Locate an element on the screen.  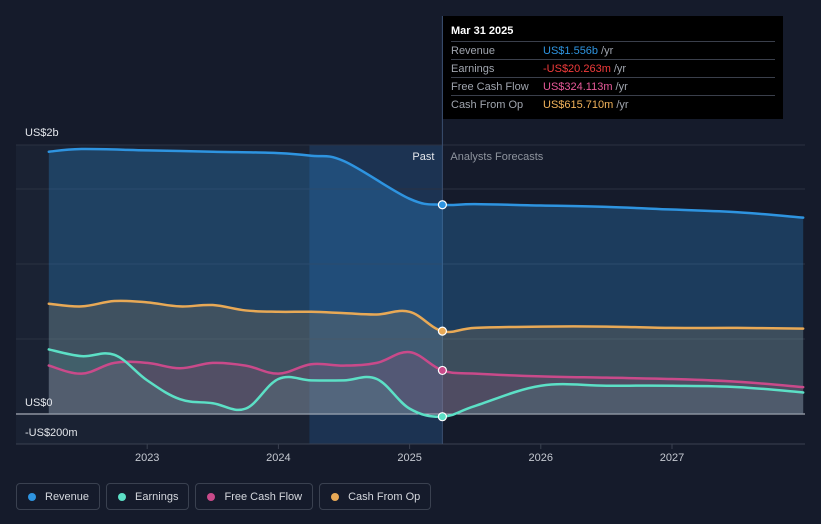
tooltip-row-value: -US$20.263m is located at coordinates (577, 68).